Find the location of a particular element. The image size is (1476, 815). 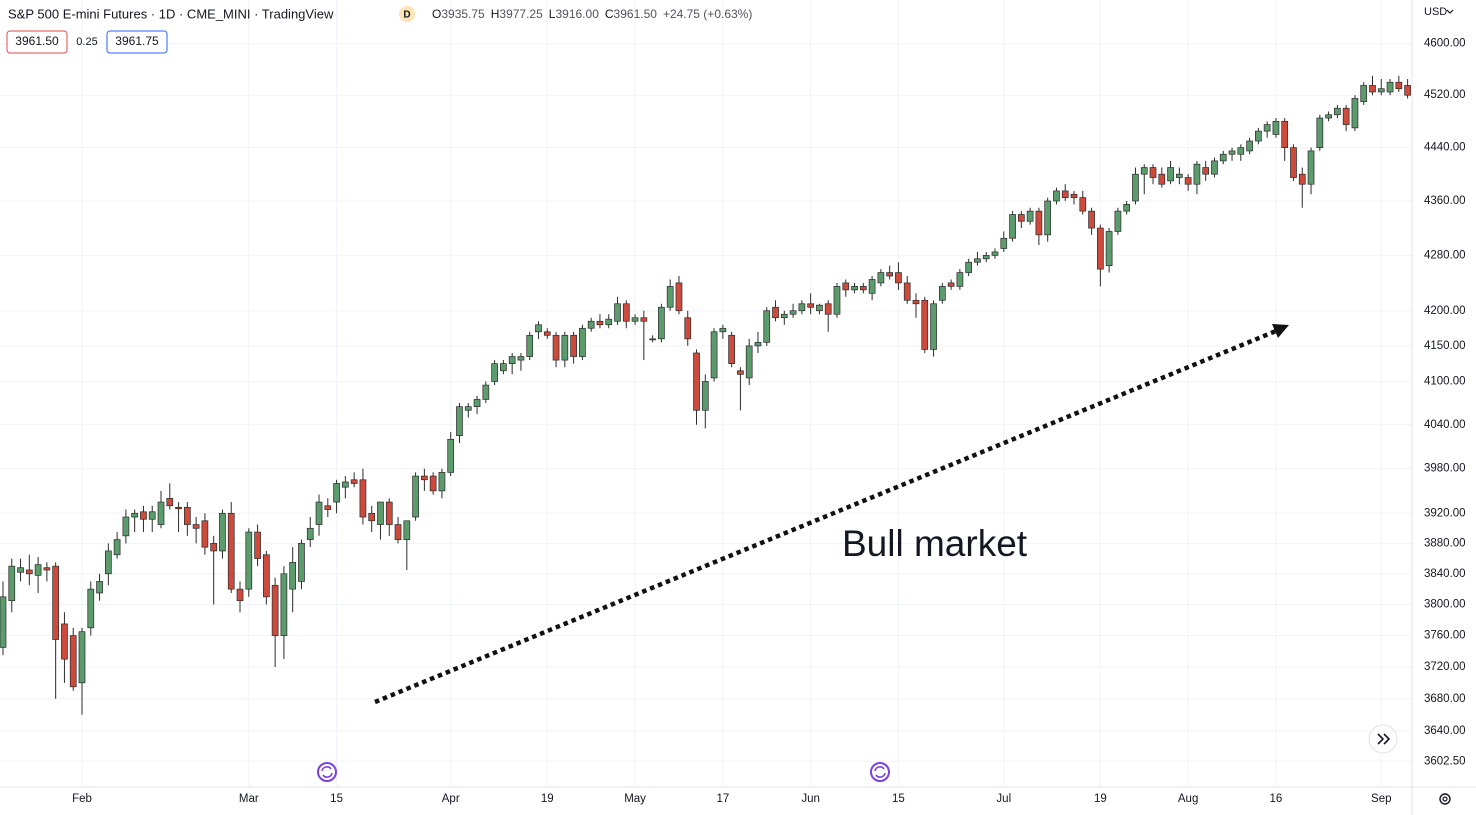

ohlc-value: 3977.25 is located at coordinates (521, 14).